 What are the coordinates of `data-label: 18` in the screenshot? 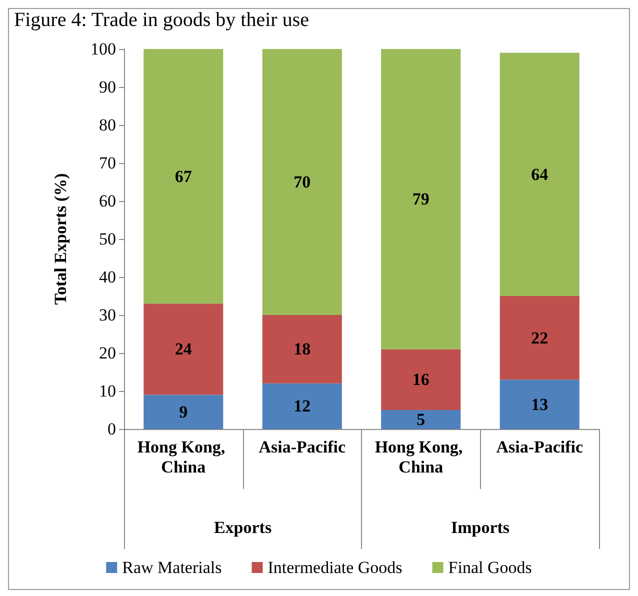 It's located at (302, 349).